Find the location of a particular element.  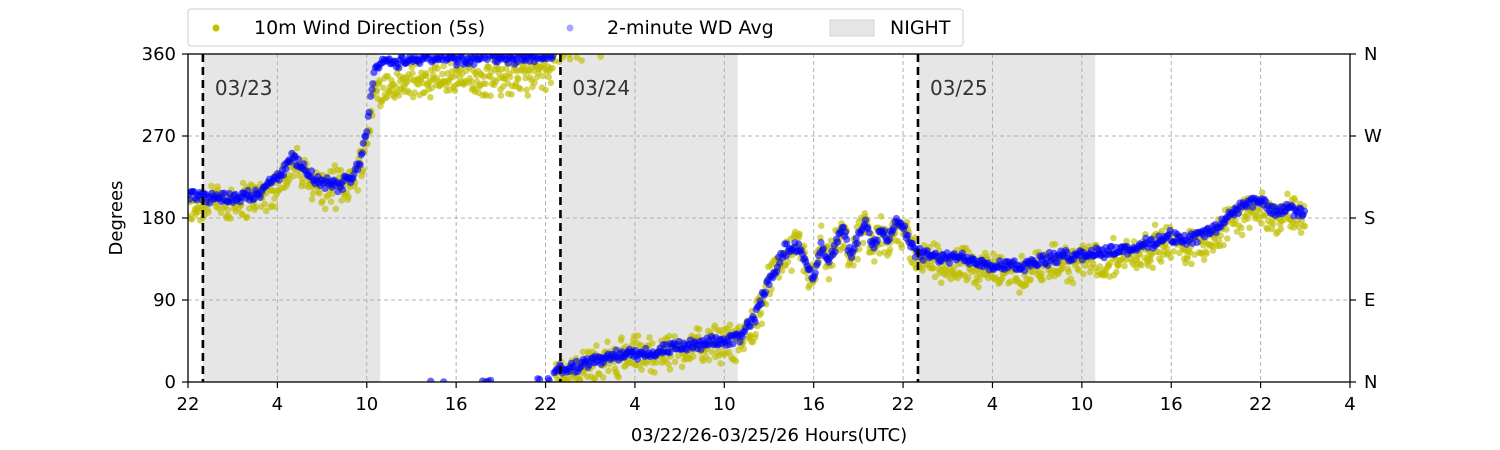

y2-tick-label: W is located at coordinates (1373, 136).